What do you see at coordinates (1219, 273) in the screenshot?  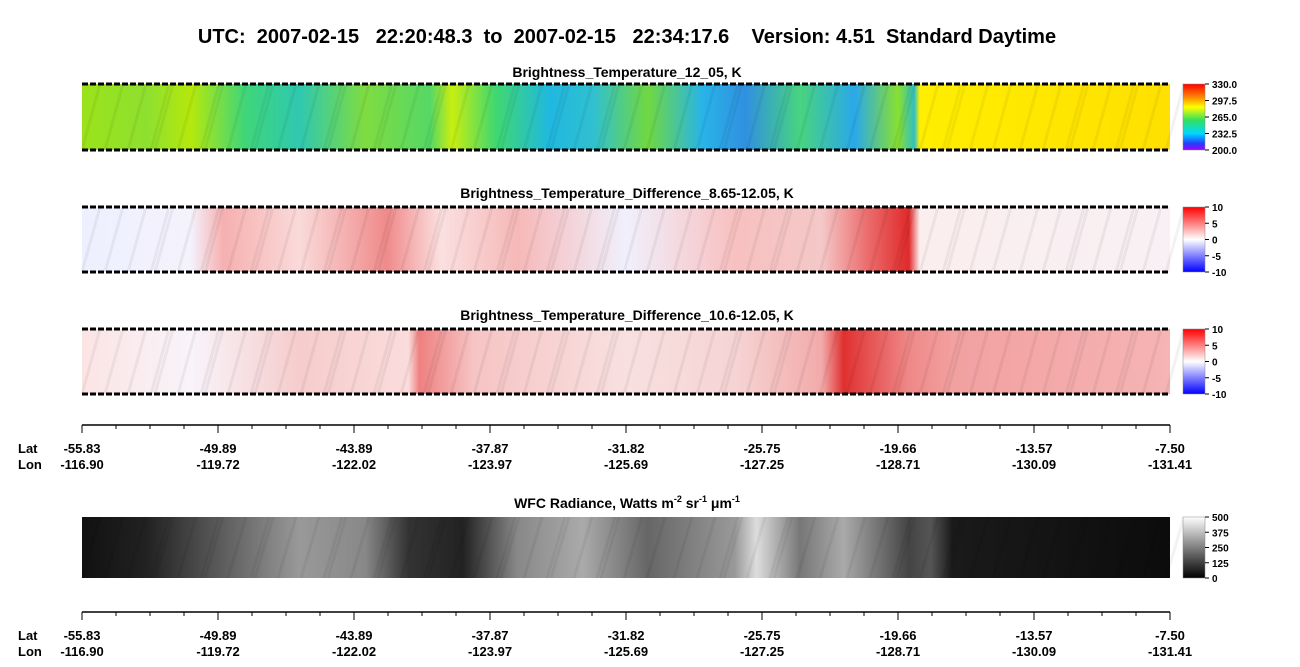 I see `colorbar-label: -10` at bounding box center [1219, 273].